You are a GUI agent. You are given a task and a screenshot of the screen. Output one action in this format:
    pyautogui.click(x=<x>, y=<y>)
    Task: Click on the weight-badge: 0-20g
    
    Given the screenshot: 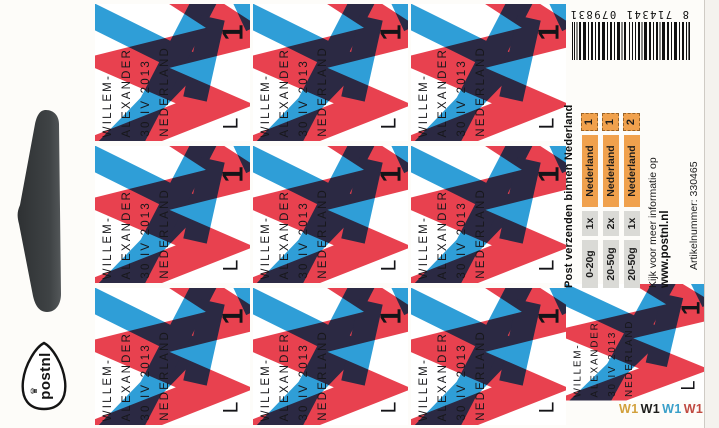 What is the action you would take?
    pyautogui.click(x=589, y=264)
    